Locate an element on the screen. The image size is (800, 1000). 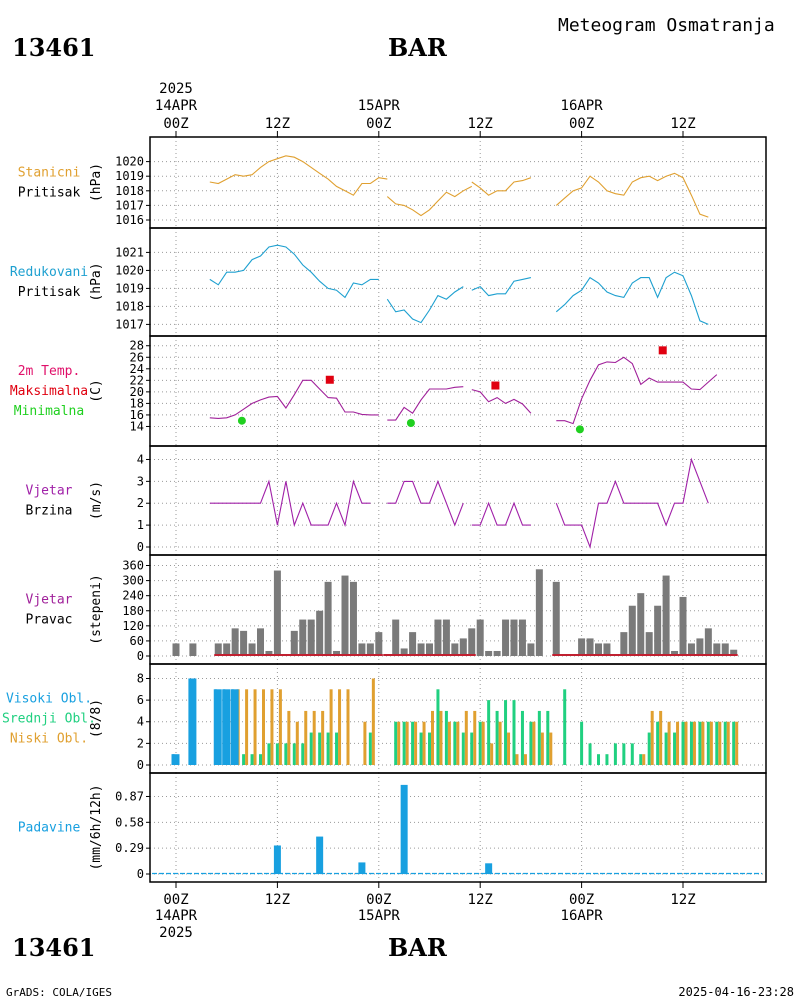
y-axis-label: (stepeni) is located at coordinates (96, 609).